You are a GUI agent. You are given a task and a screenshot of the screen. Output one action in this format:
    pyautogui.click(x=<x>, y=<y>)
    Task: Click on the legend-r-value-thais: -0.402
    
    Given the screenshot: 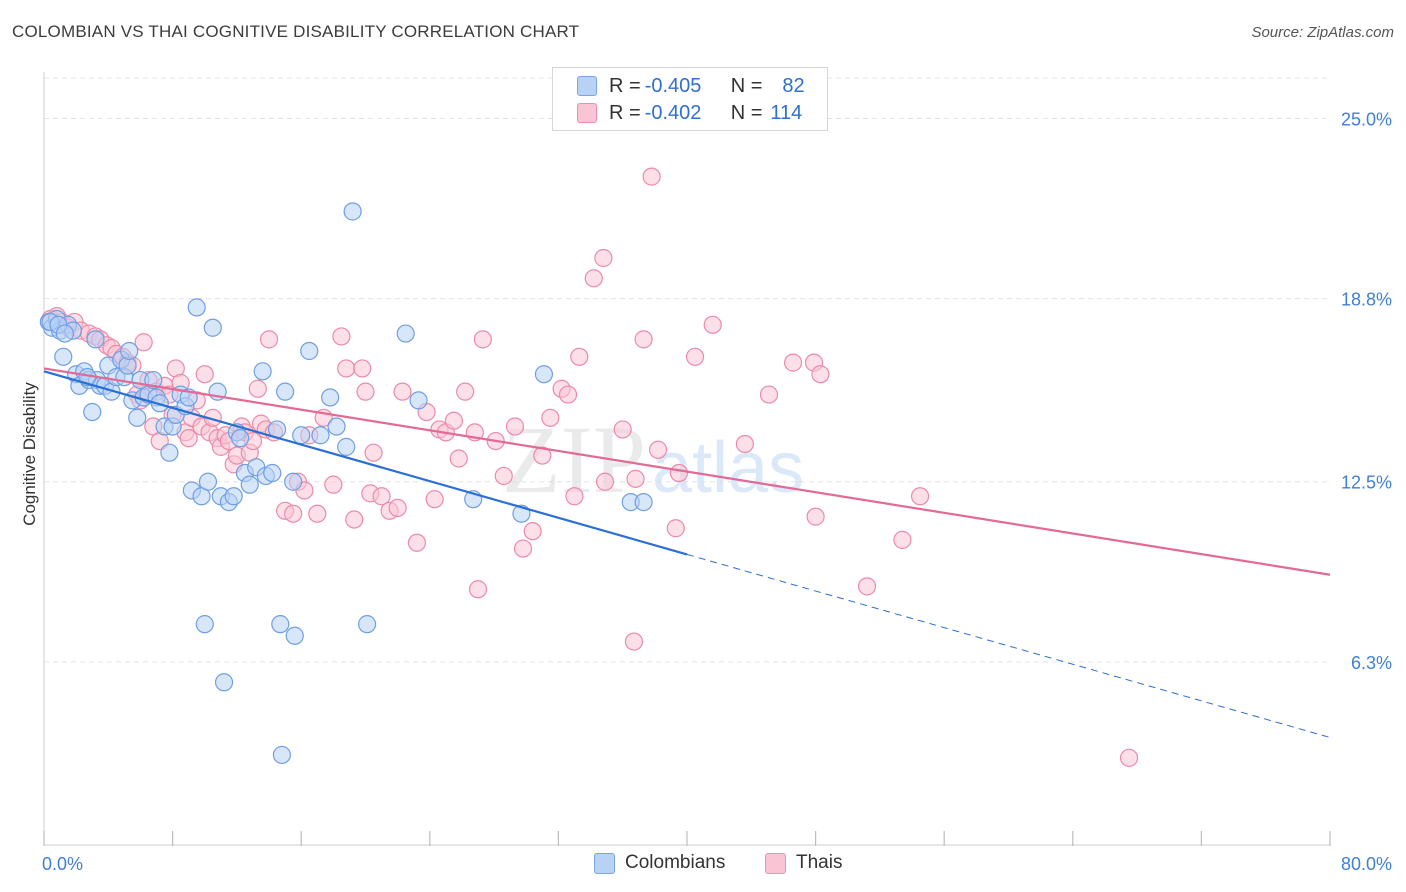 What is the action you would take?
    pyautogui.click(x=673, y=112)
    